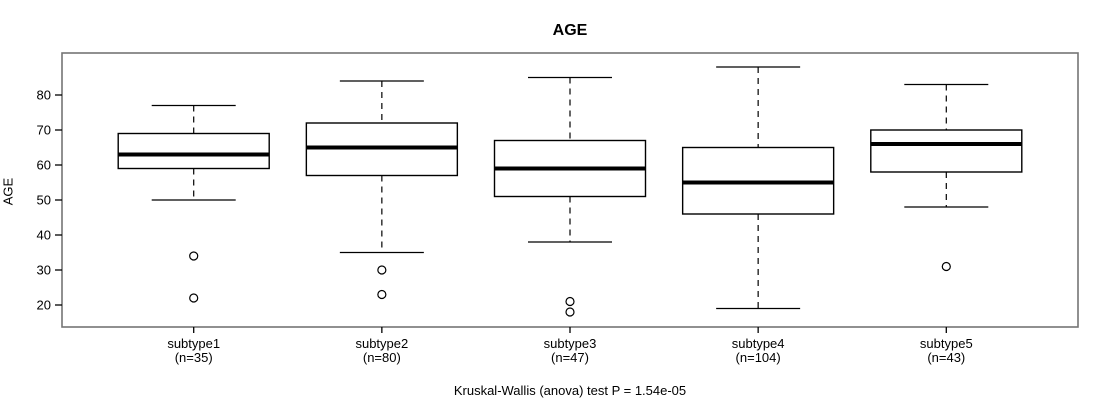 This screenshot has width=1100, height=400. Describe the element at coordinates (44, 200) in the screenshot. I see `y-tick-label: 50` at that location.